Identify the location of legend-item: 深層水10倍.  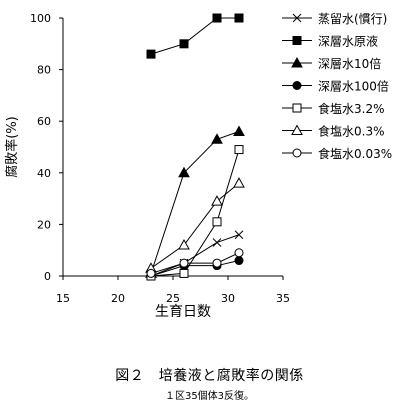
(331, 63).